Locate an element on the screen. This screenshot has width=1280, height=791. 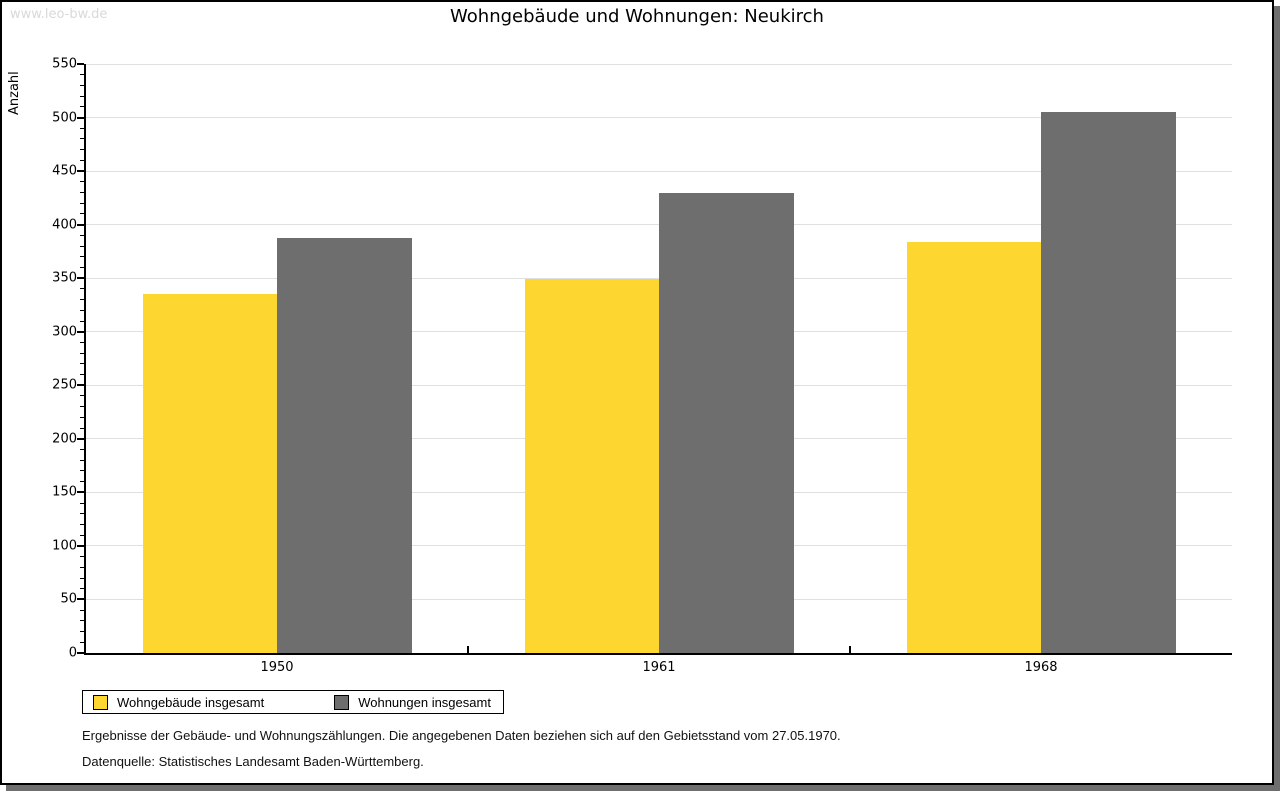
x-tick-label: 1961 is located at coordinates (659, 667).